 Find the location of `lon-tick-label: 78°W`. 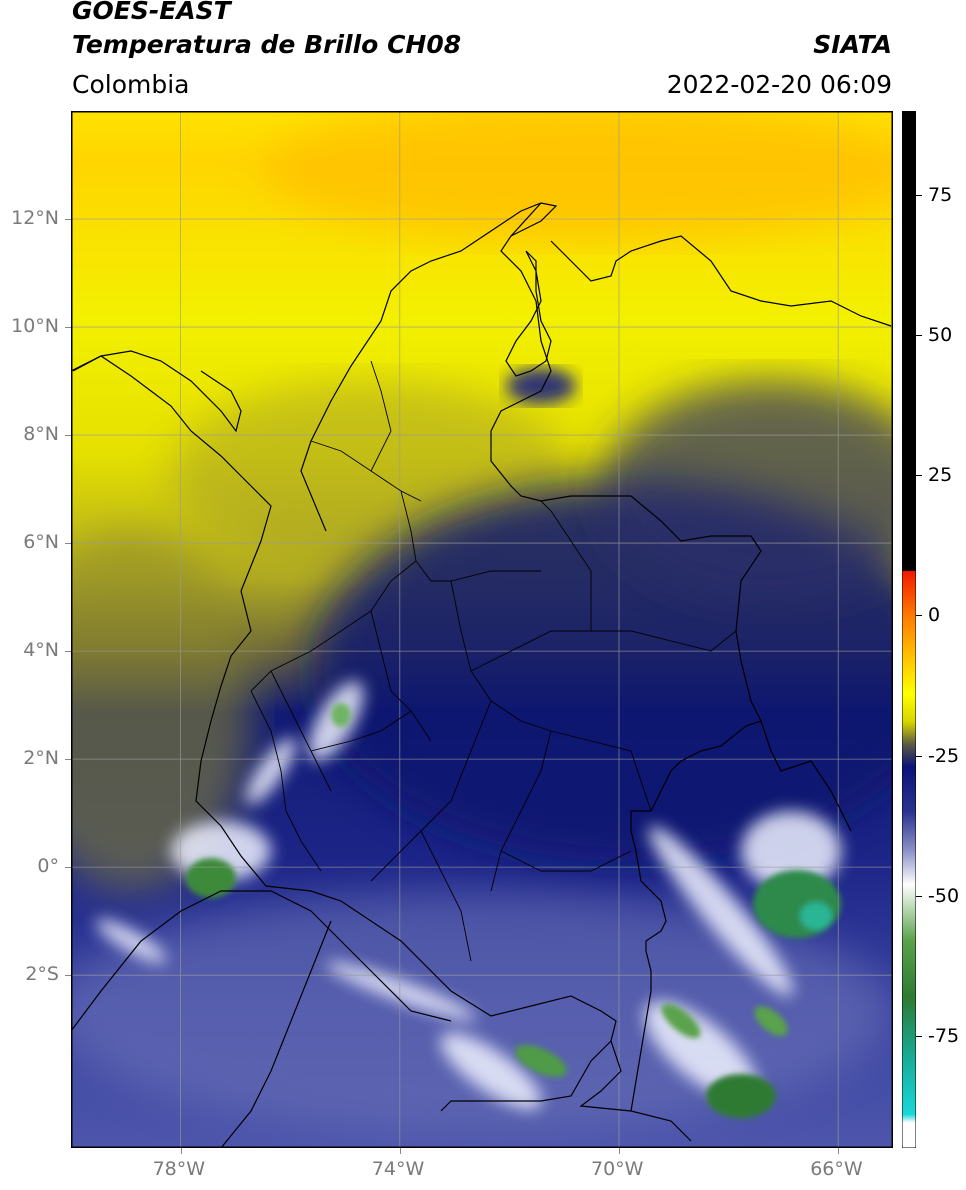

lon-tick-label: 78°W is located at coordinates (179, 1169).